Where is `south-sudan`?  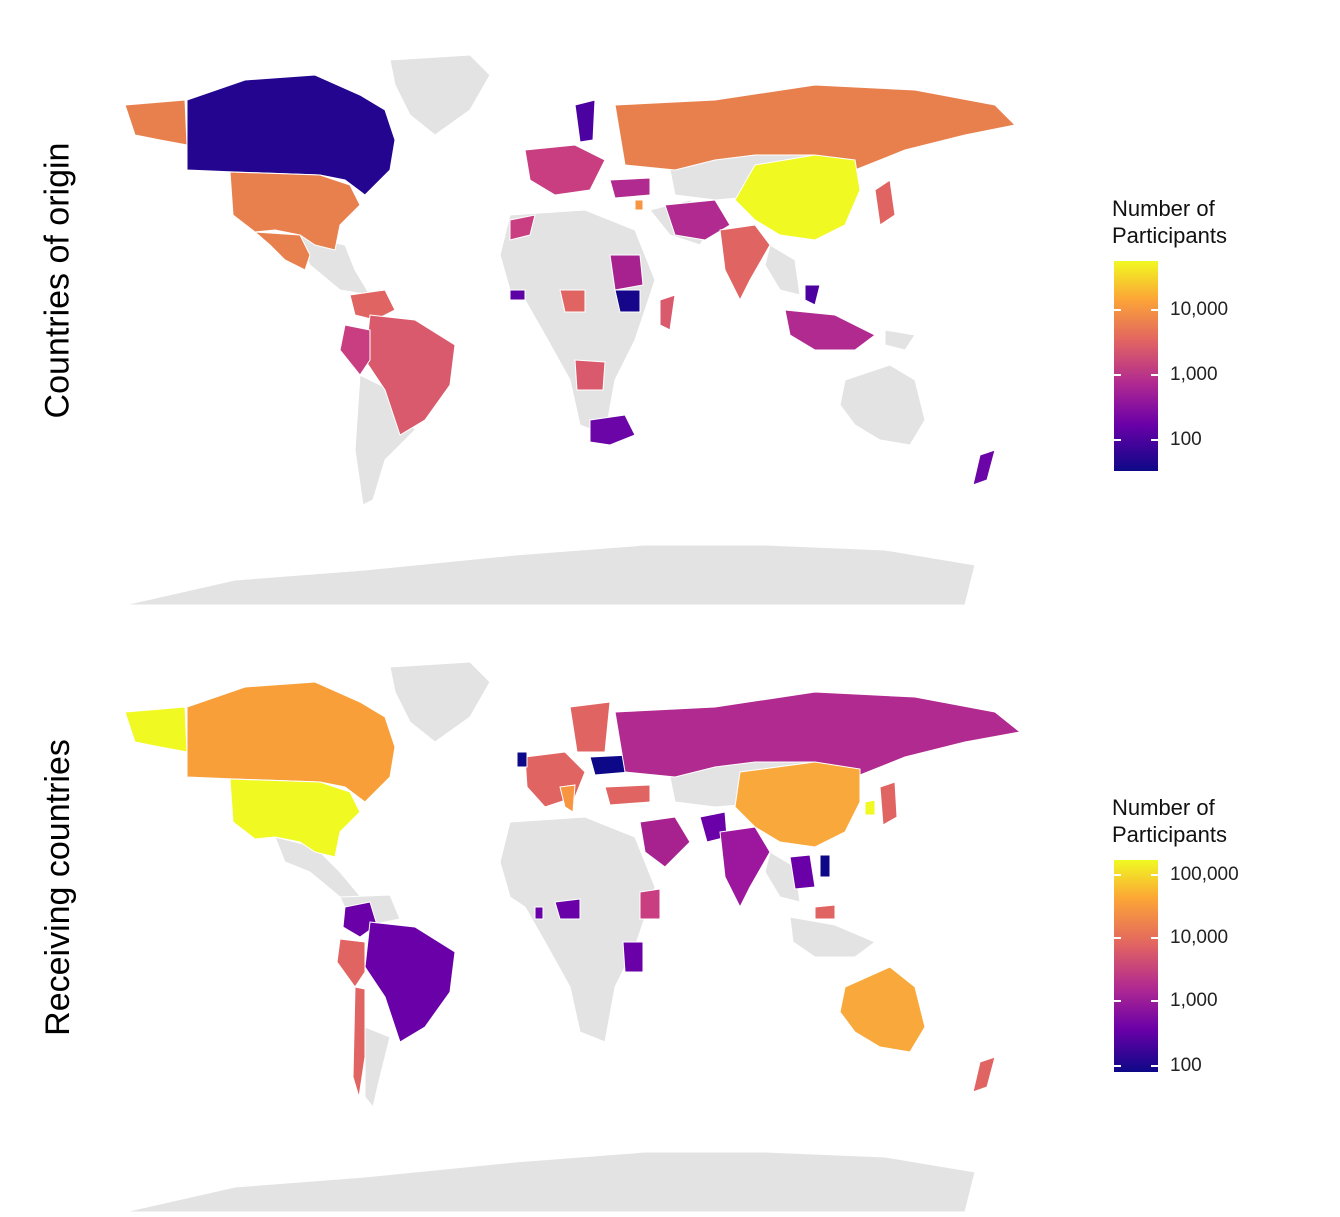 south-sudan is located at coordinates (627, 301).